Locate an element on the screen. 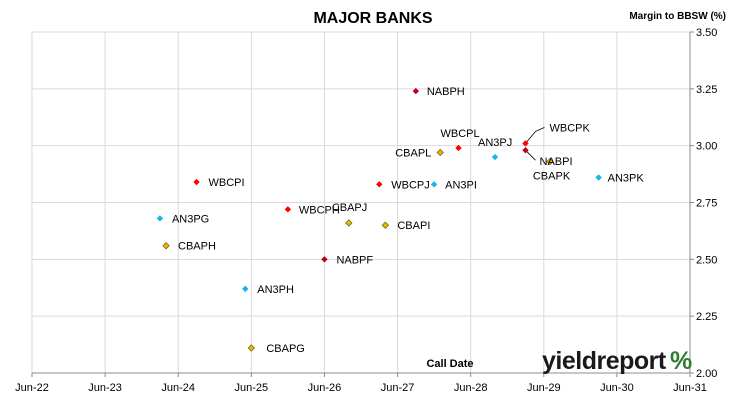  x-tick-label: Jun-29 is located at coordinates (544, 388).